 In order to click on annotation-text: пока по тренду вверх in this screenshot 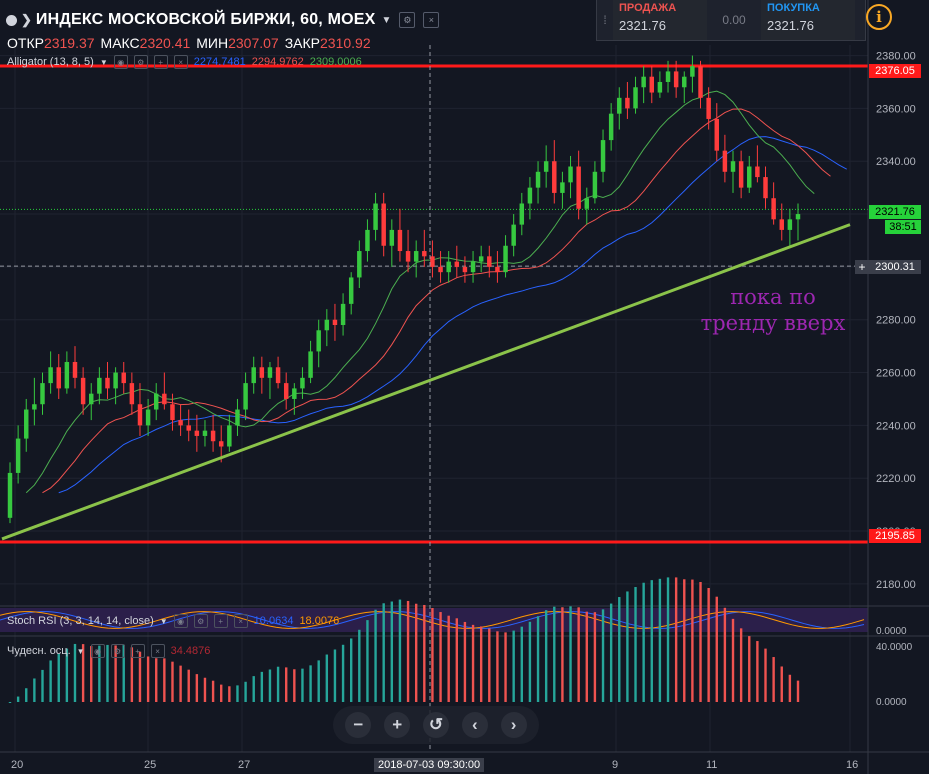, I will do `click(773, 310)`.